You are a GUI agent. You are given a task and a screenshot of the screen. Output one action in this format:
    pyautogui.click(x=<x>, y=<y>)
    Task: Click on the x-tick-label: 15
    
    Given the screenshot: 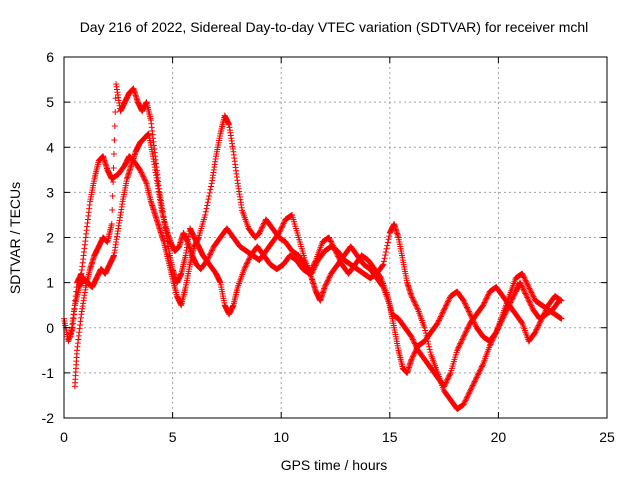 What is the action you would take?
    pyautogui.click(x=390, y=437)
    